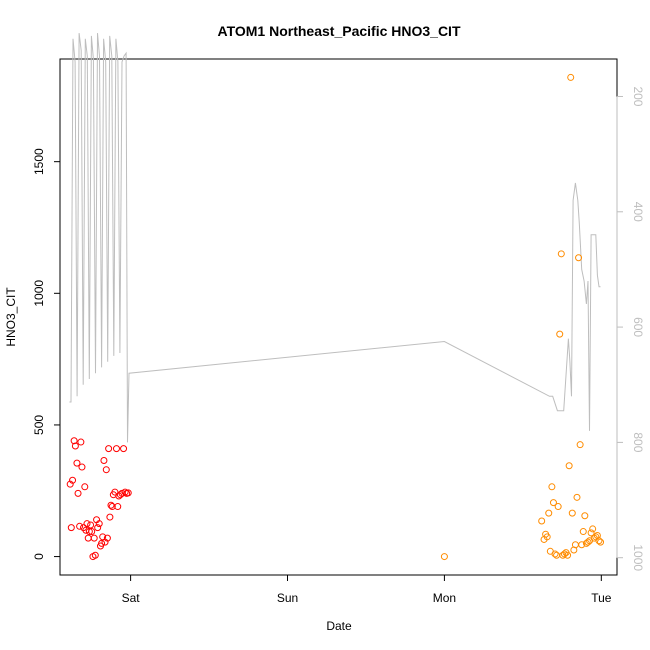 Image resolution: width=650 pixels, height=650 pixels. What do you see at coordinates (131, 598) in the screenshot?
I see `x-tick-label: Sat` at bounding box center [131, 598].